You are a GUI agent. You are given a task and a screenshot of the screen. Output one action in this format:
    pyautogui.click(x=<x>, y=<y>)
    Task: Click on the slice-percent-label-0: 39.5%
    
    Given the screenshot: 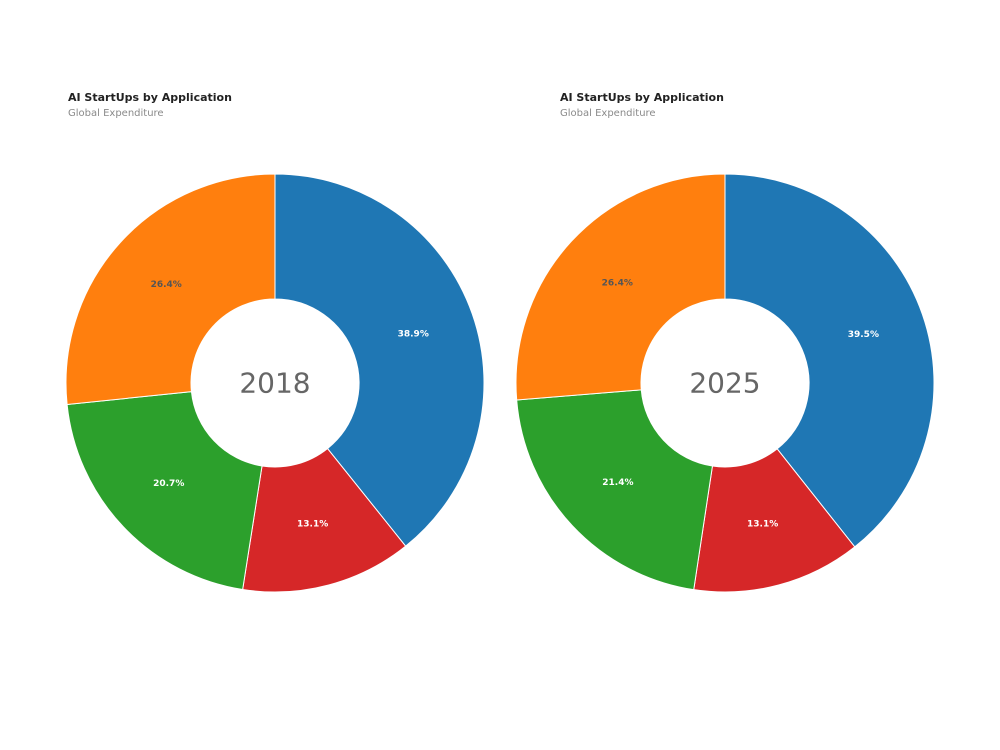 What is the action you would take?
    pyautogui.click(x=863, y=335)
    